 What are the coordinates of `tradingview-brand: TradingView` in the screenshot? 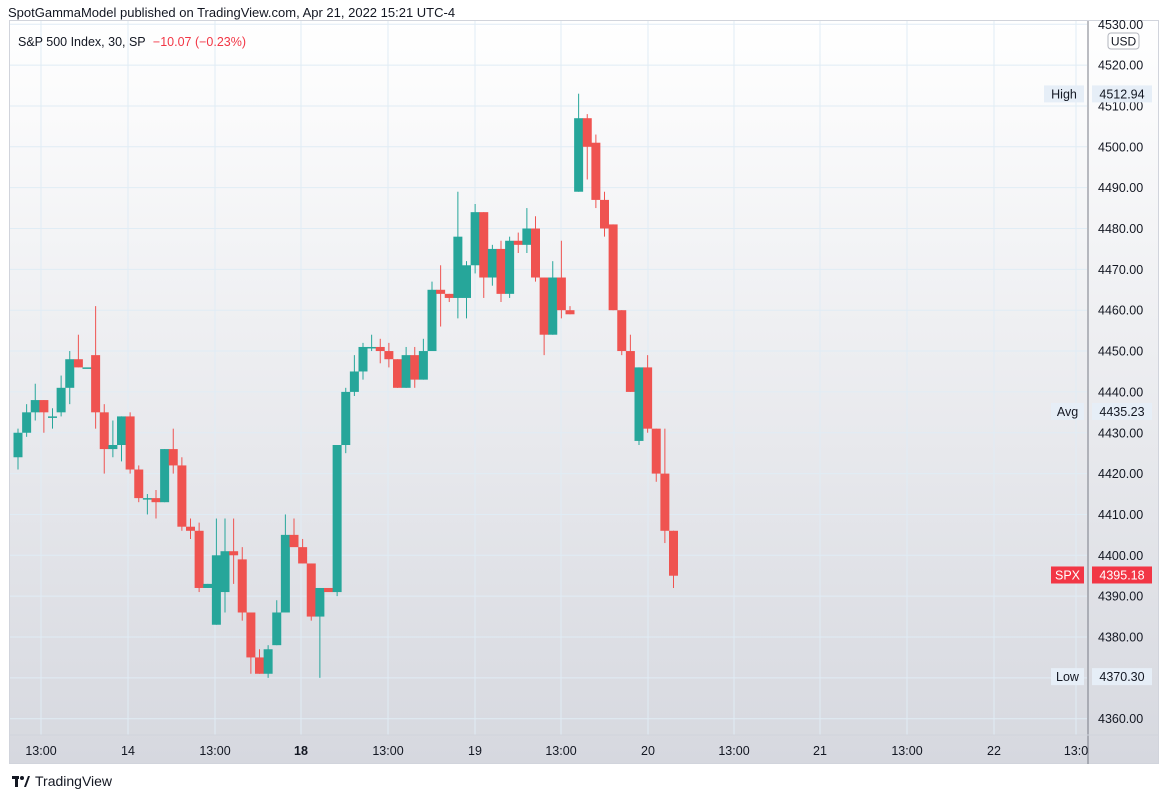 It's located at (74, 781).